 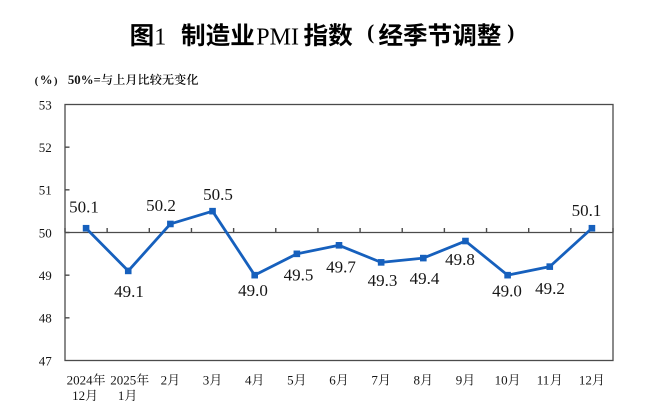 What do you see at coordinates (417, 380) in the screenshot?
I see `svg-text: 8` at bounding box center [417, 380].